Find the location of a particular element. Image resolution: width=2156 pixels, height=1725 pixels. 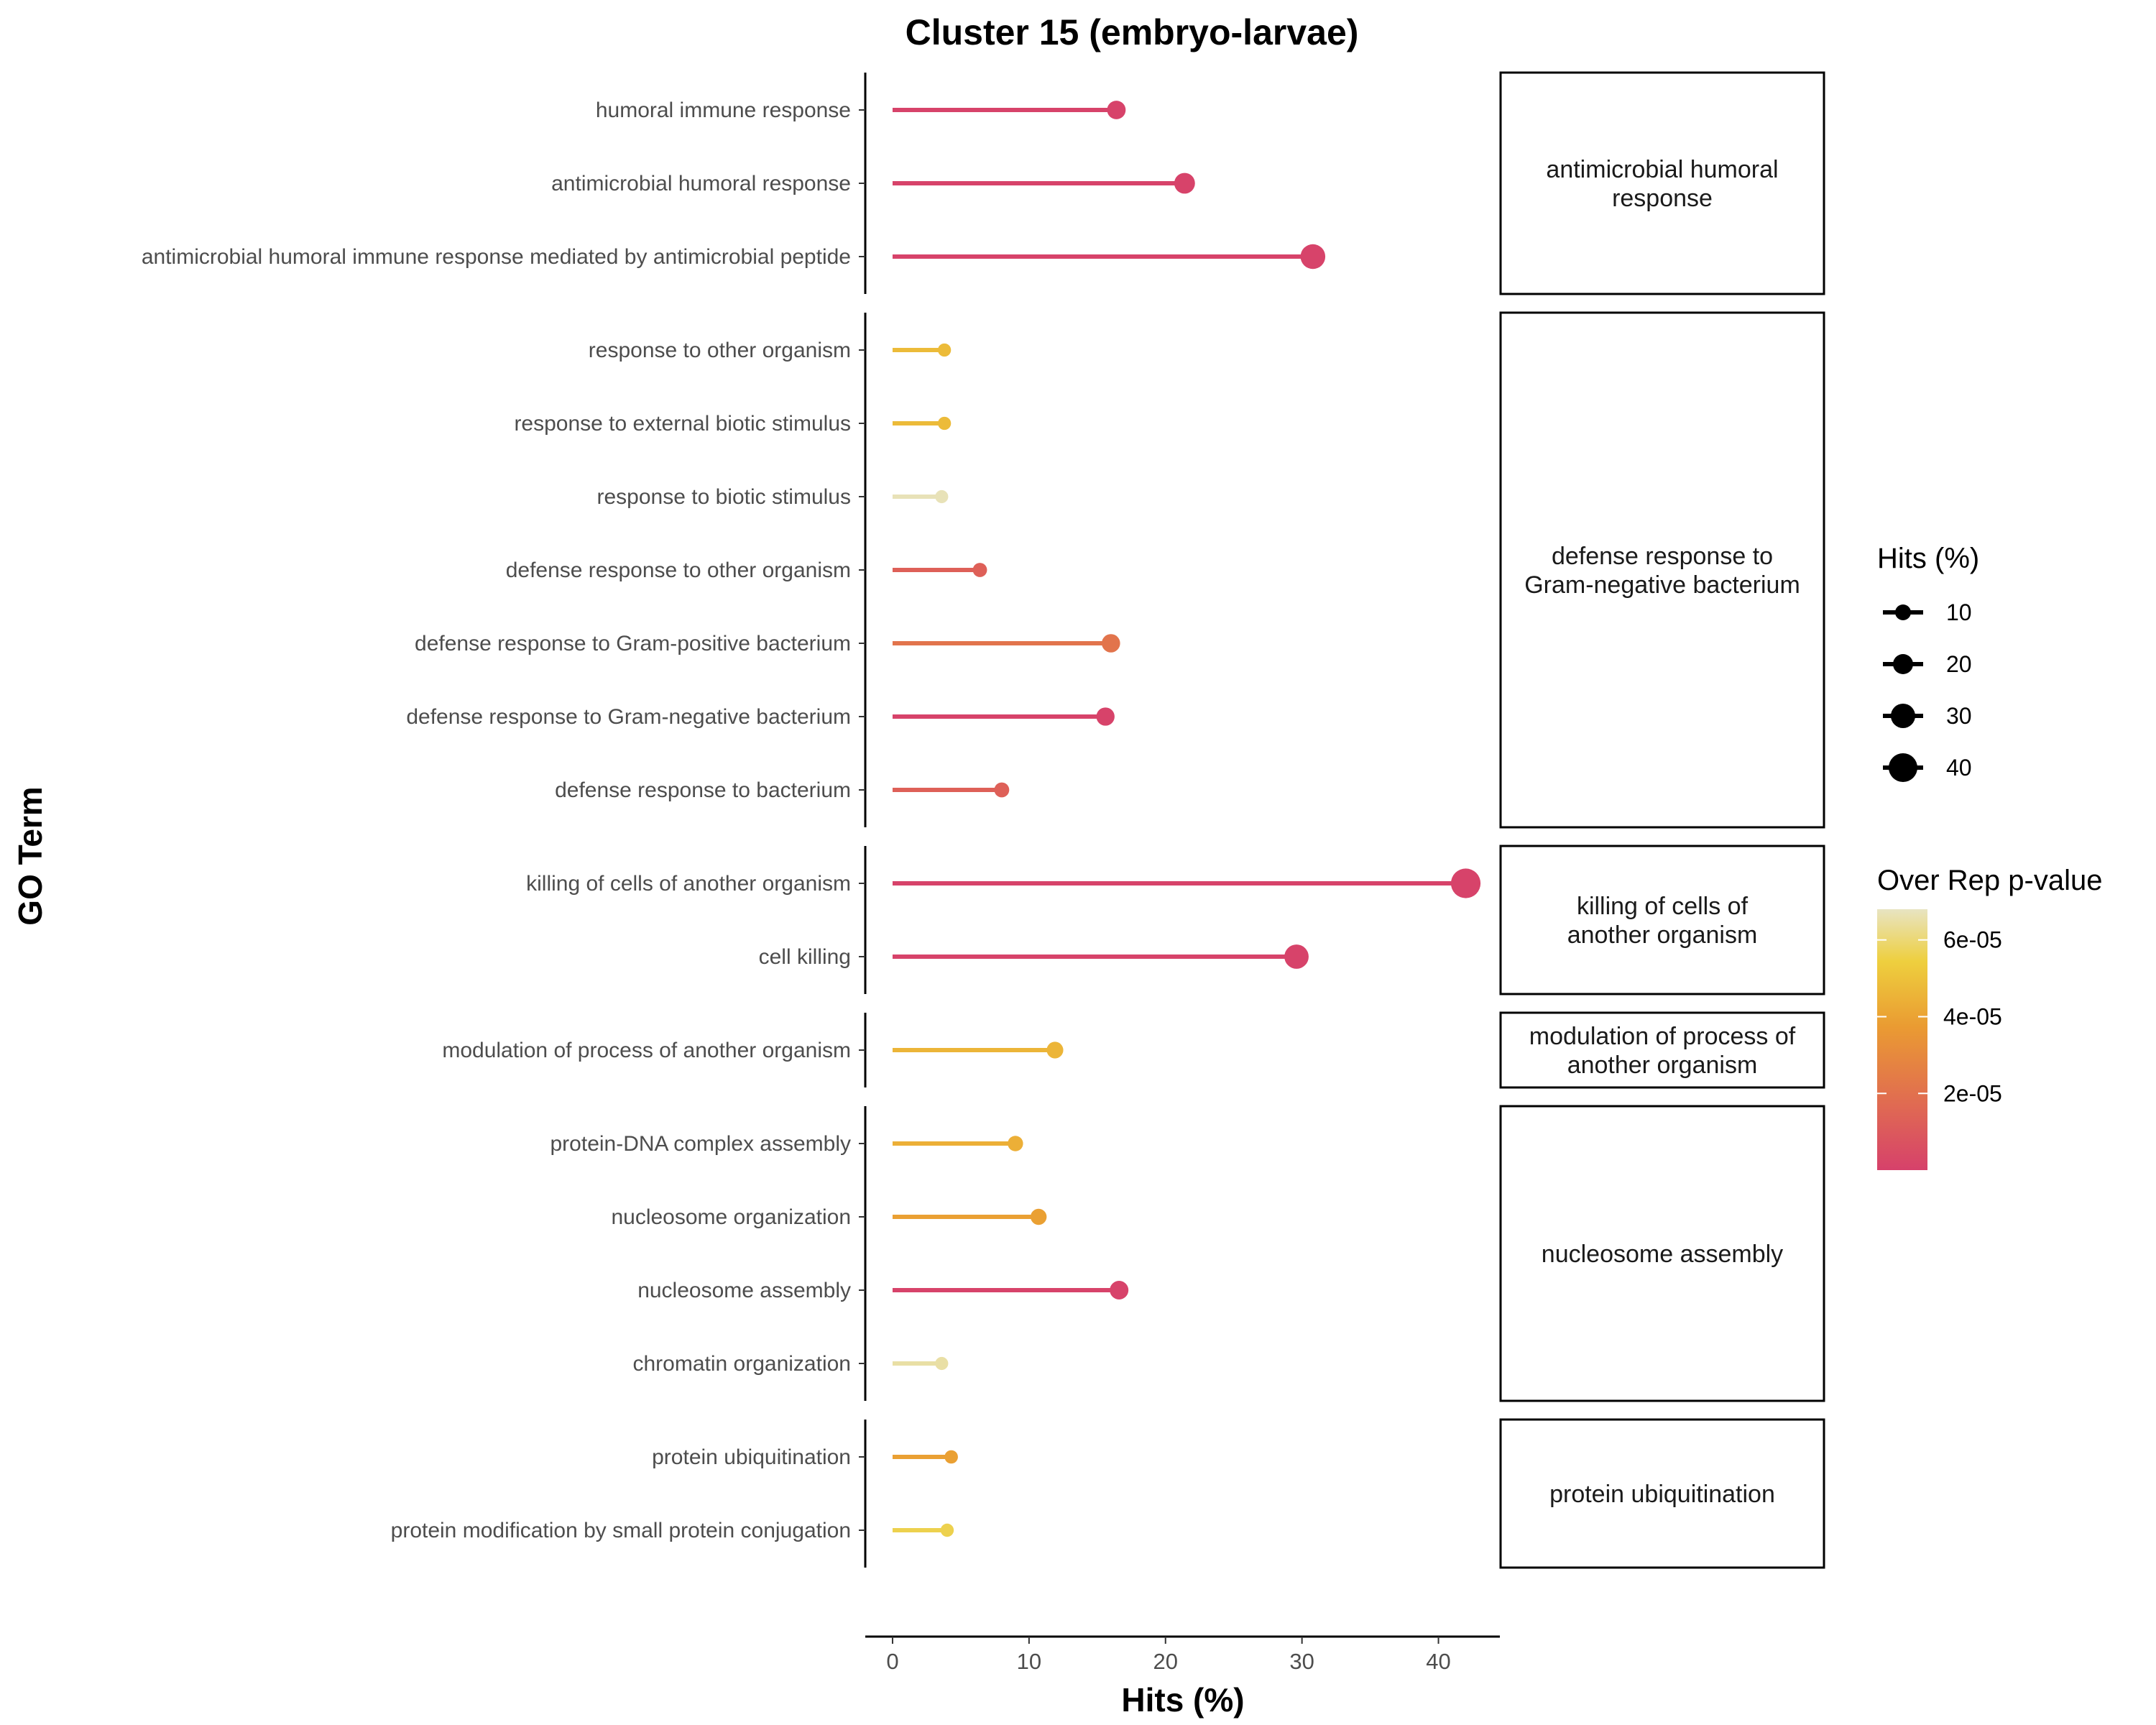

term-label: chromatin organization is located at coordinates (741, 1364).